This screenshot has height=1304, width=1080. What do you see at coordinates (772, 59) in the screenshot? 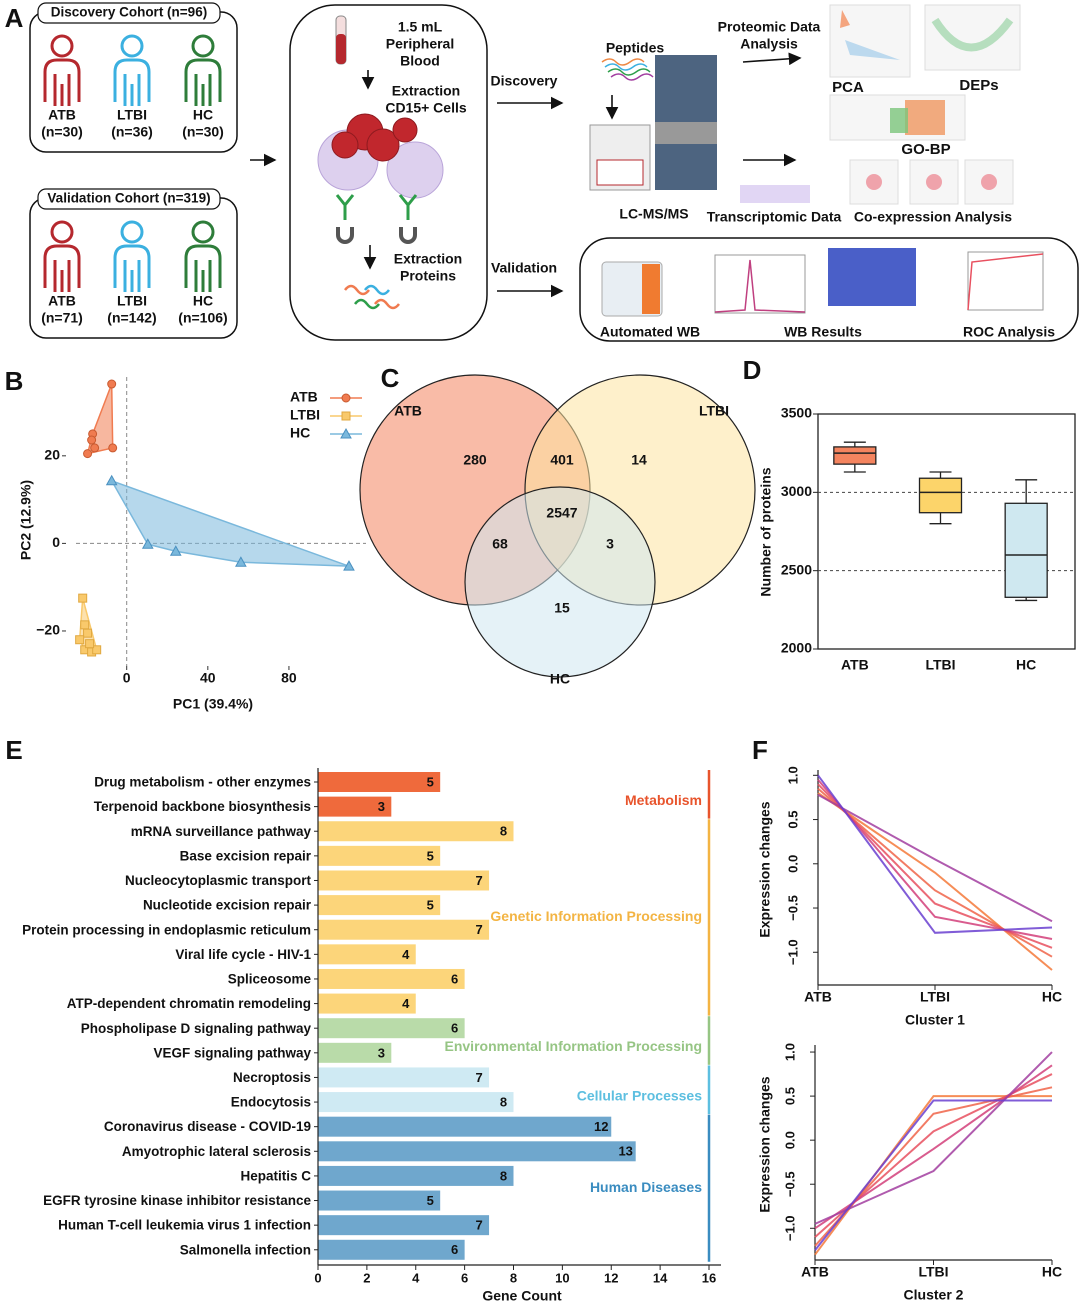
I see `arrow` at bounding box center [772, 59].